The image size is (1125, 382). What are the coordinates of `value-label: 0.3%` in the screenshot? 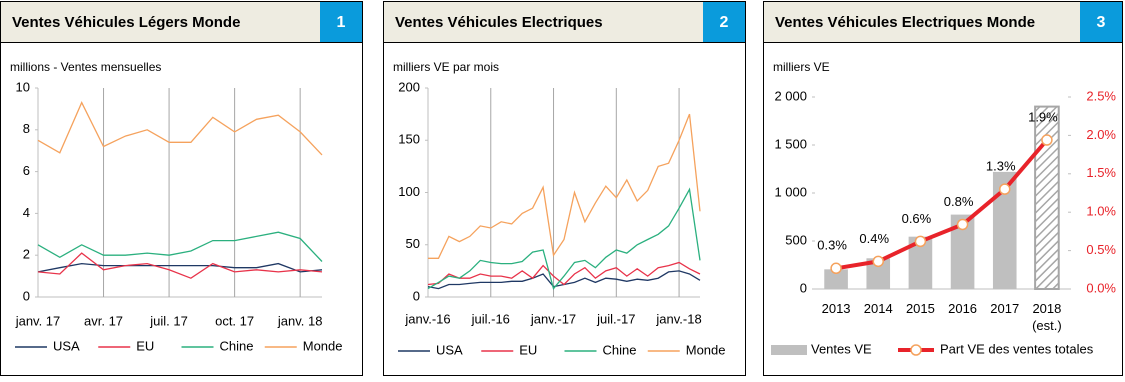 It's located at (832, 245).